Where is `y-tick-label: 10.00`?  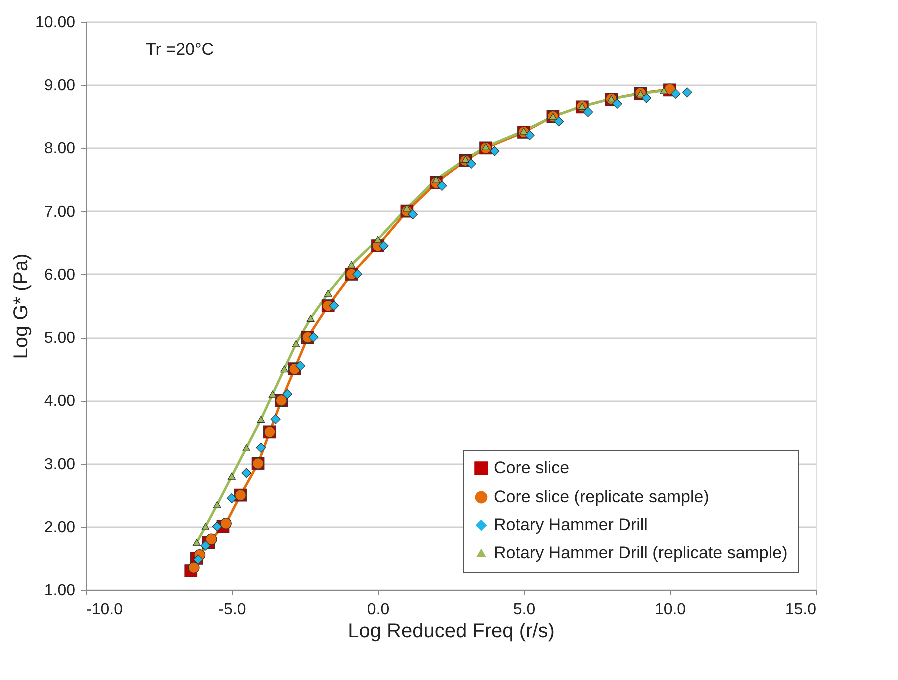
y-tick-label: 10.00 is located at coordinates (55, 23).